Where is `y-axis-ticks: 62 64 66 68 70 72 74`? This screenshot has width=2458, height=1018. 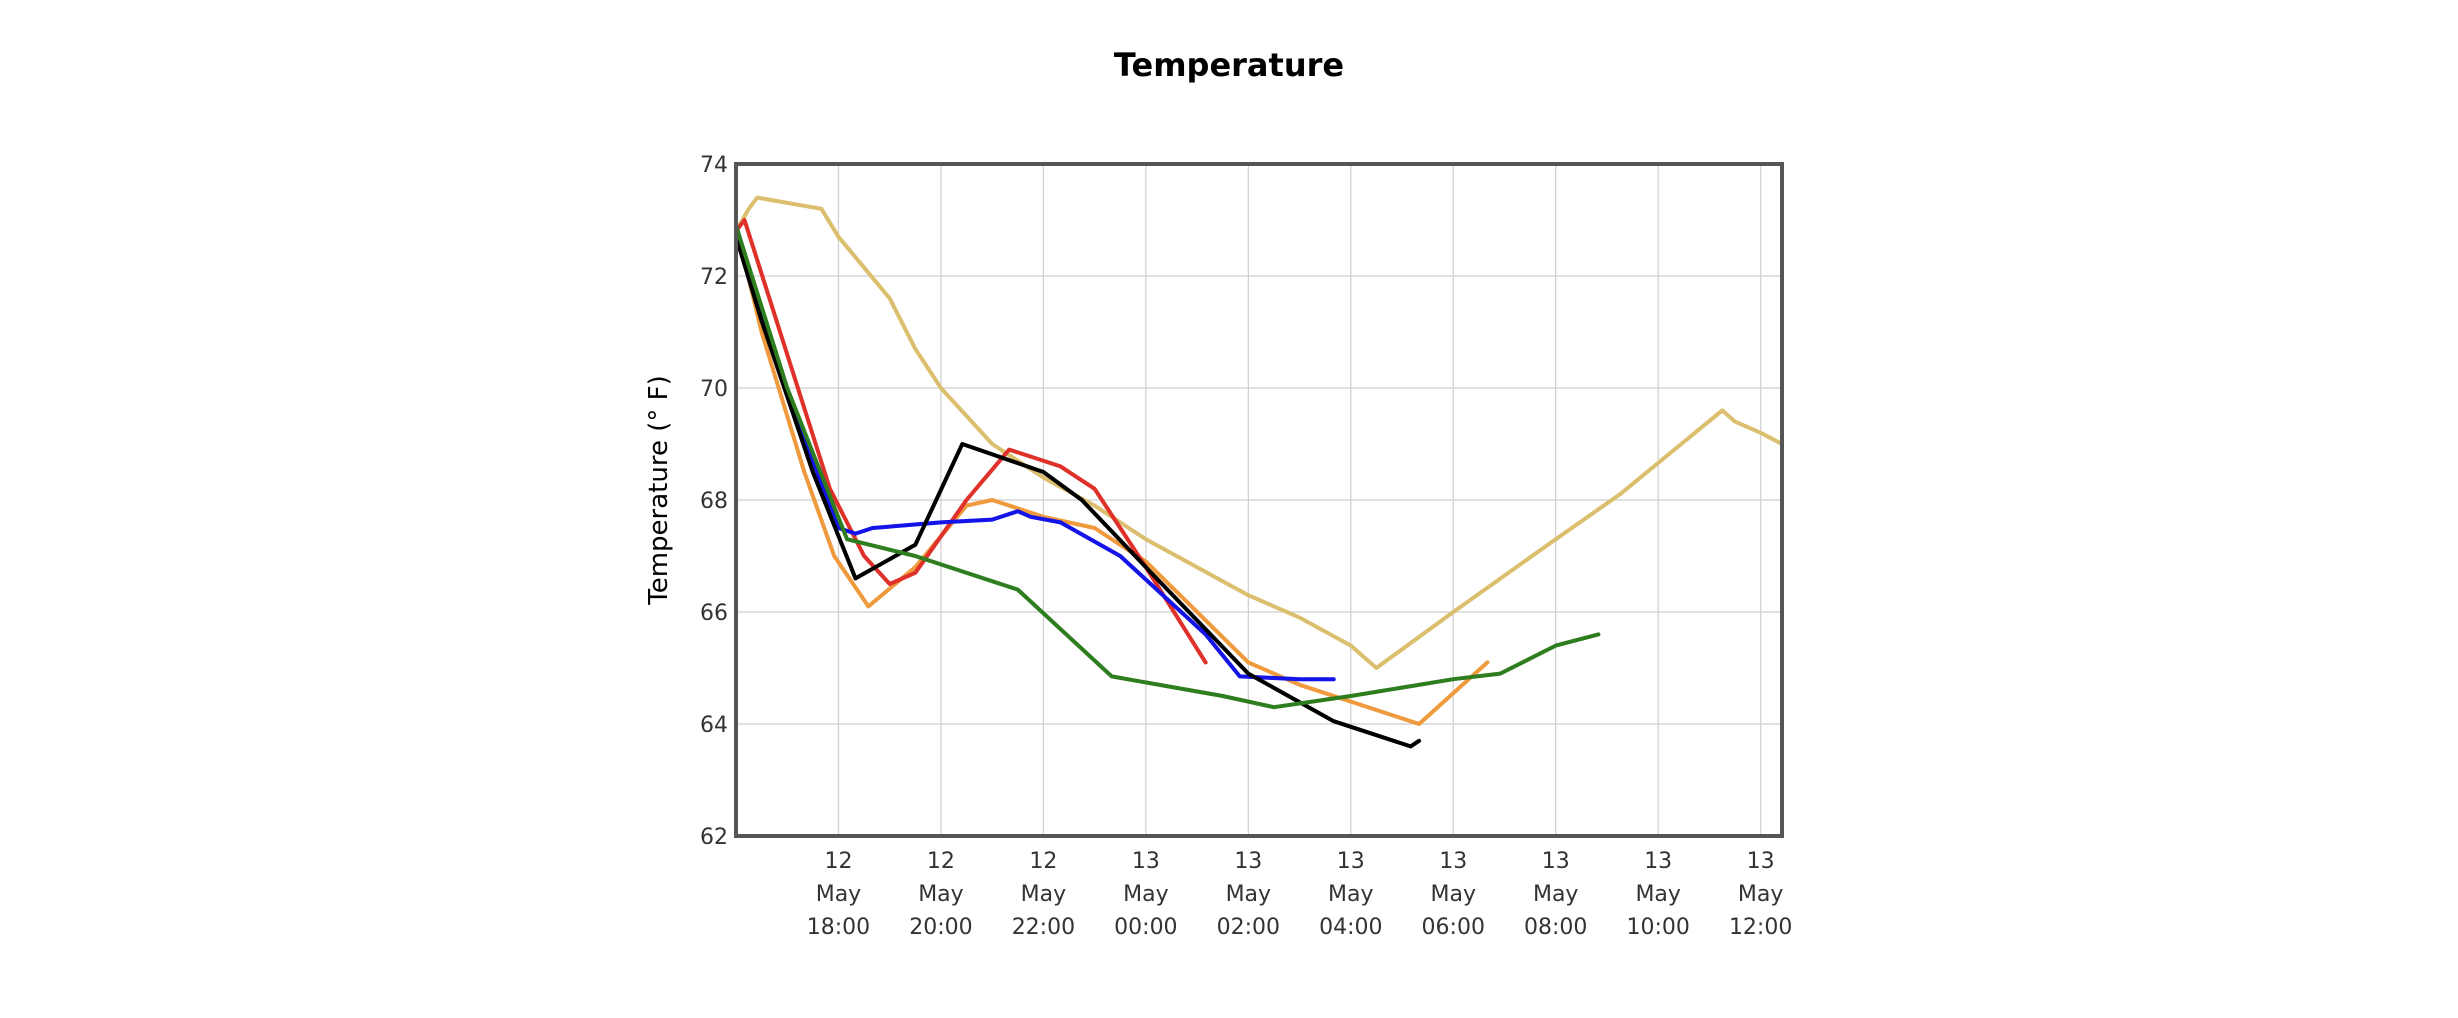 y-axis-ticks: 62 64 66 68 70 72 74 is located at coordinates (714, 501).